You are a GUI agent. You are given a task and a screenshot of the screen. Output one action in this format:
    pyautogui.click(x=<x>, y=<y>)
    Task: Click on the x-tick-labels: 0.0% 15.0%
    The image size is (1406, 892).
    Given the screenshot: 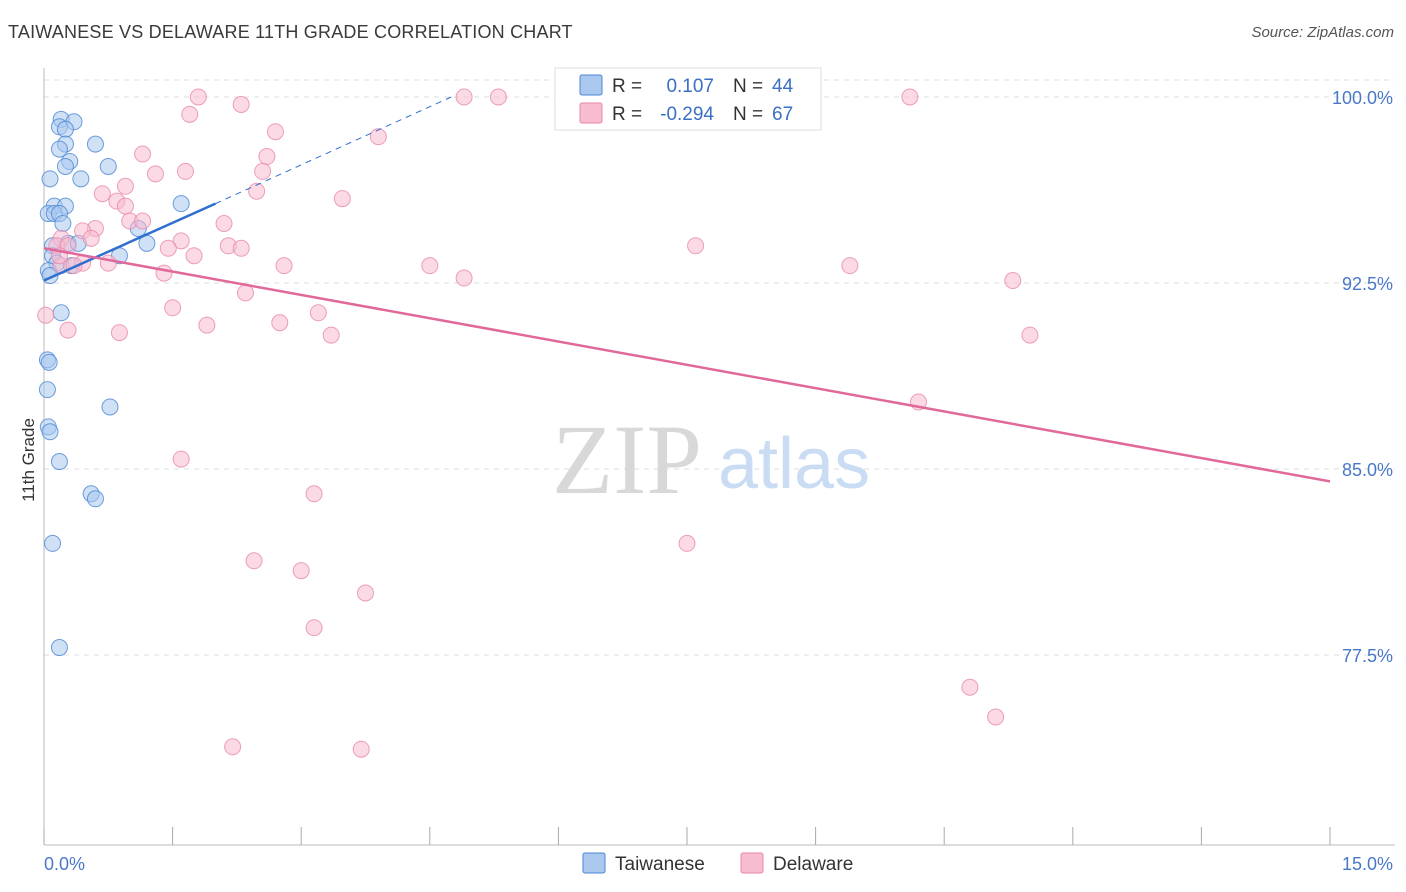 What is the action you would take?
    pyautogui.click(x=718, y=864)
    